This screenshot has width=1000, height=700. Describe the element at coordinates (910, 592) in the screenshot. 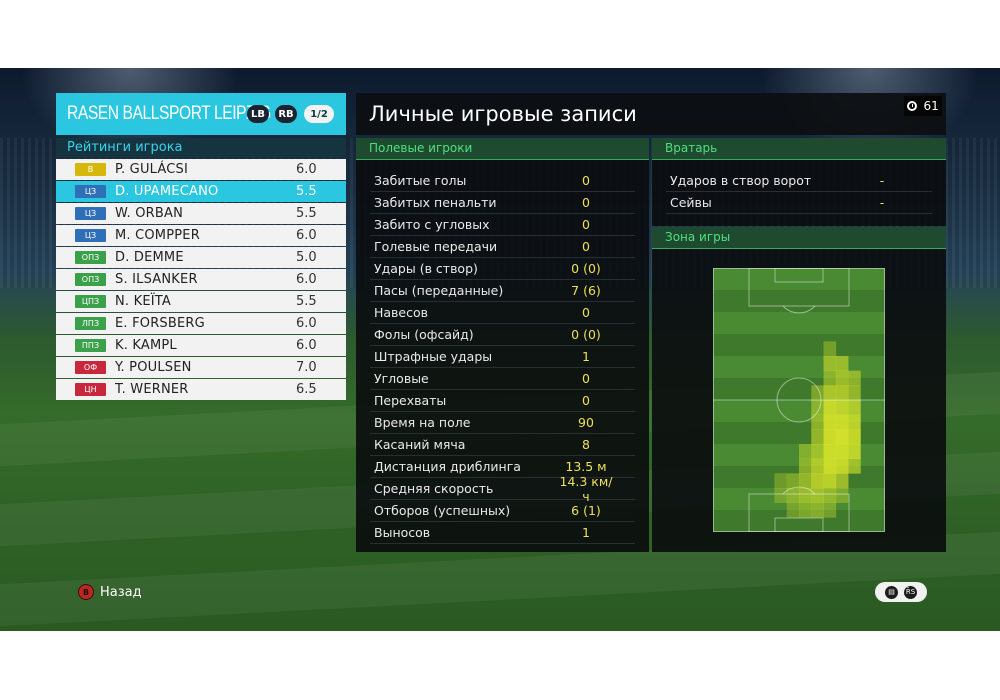

I see `rs-button-icon: R̄S` at that location.